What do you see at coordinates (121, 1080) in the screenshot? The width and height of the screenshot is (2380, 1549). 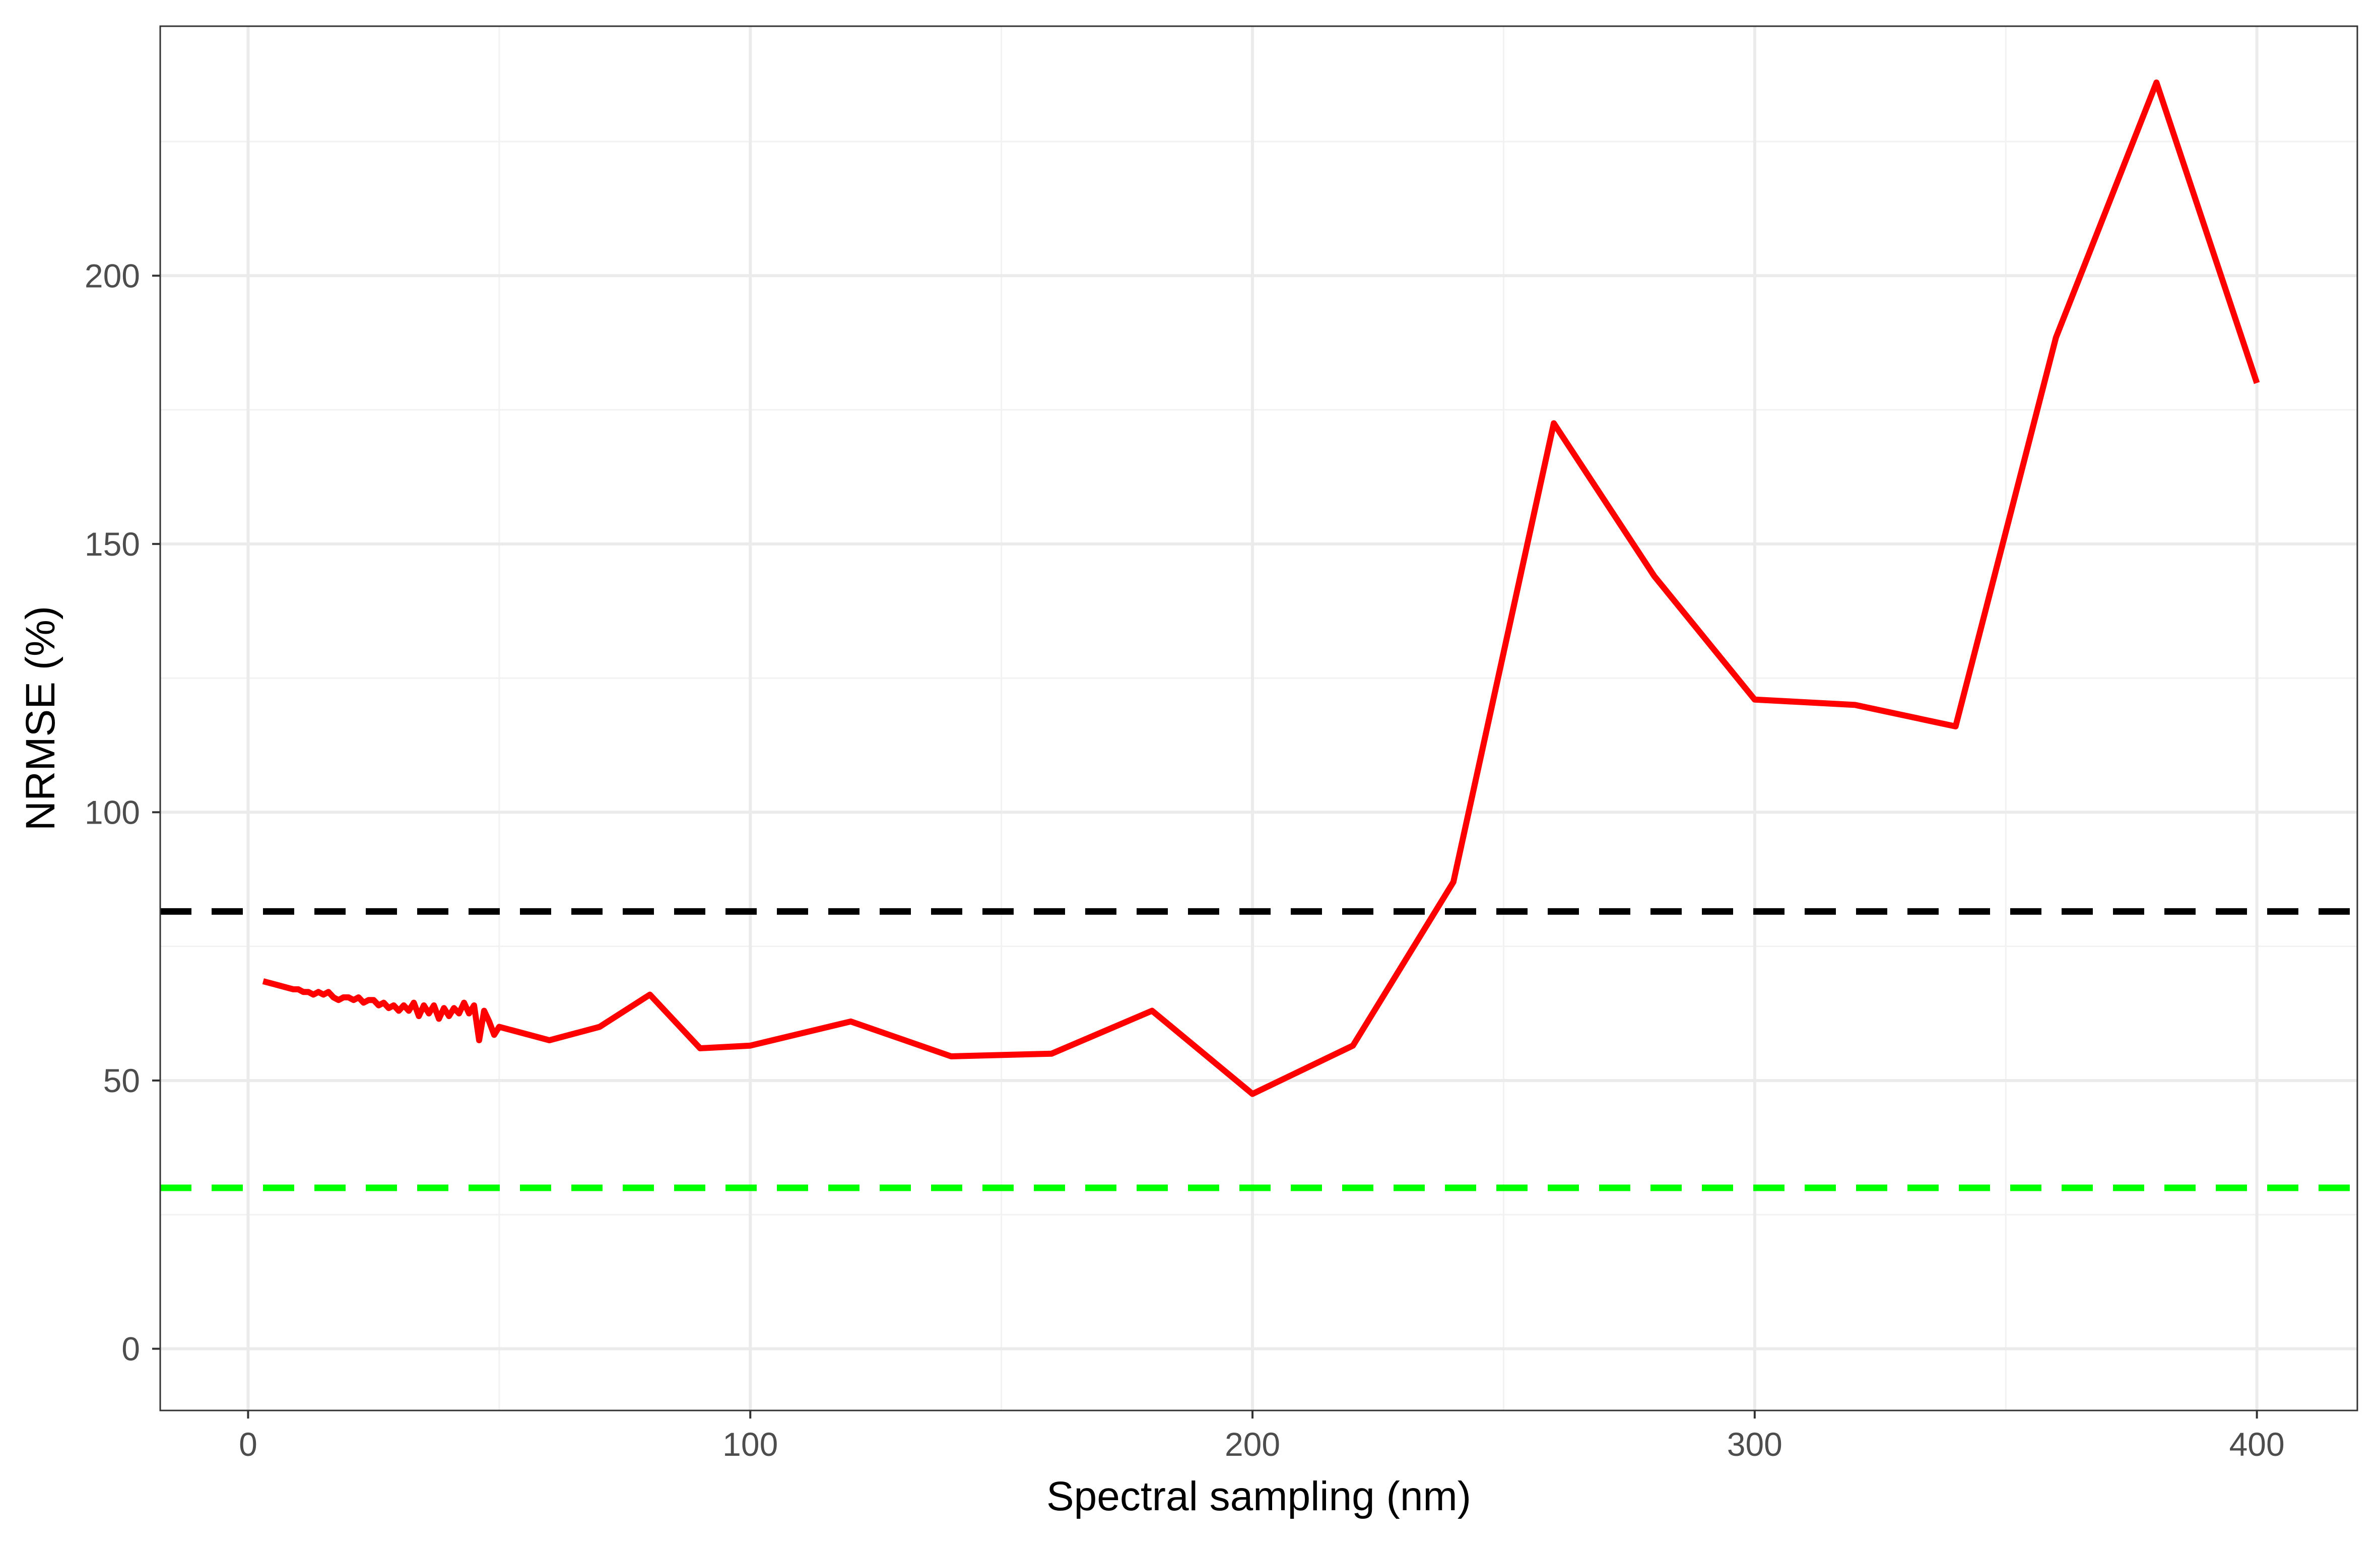 I see `y-tick-label: 50` at bounding box center [121, 1080].